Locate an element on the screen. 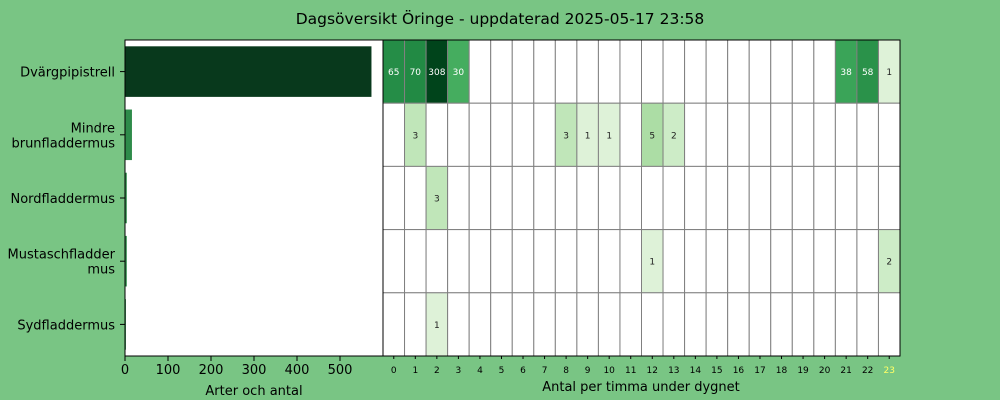  heatmap-x-axis-label: Antal per timma under dygnet is located at coordinates (641, 387).